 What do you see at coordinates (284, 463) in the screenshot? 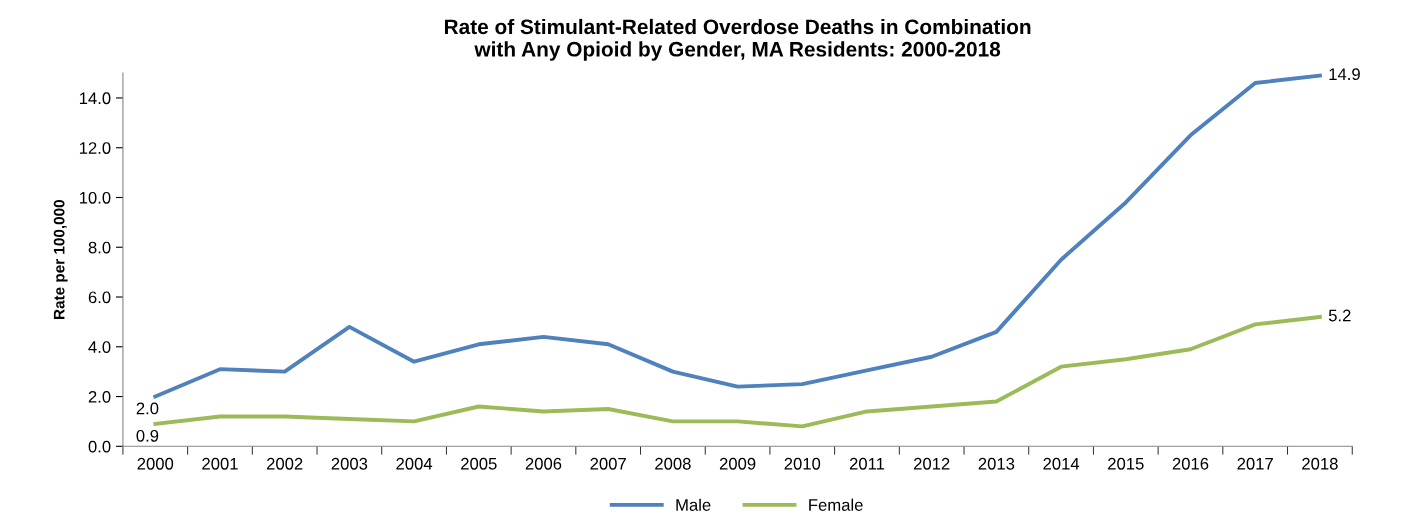
I see `x-tick-label: 2002` at bounding box center [284, 463].